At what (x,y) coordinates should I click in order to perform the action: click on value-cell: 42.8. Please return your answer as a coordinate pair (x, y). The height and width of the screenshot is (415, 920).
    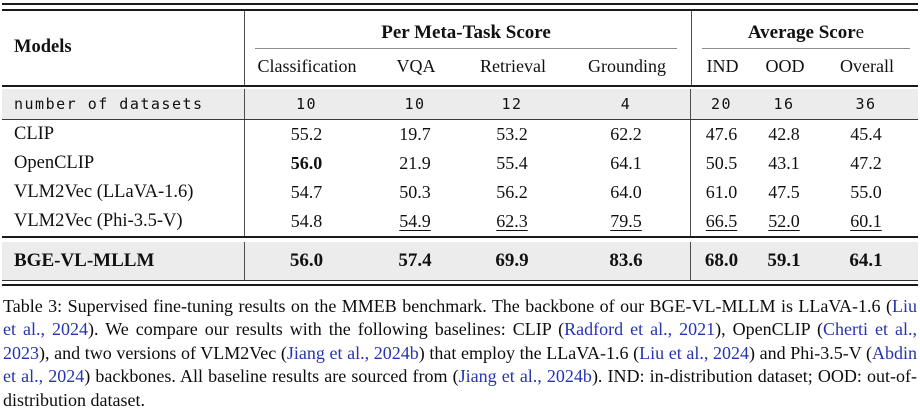
    Looking at the image, I should click on (784, 133).